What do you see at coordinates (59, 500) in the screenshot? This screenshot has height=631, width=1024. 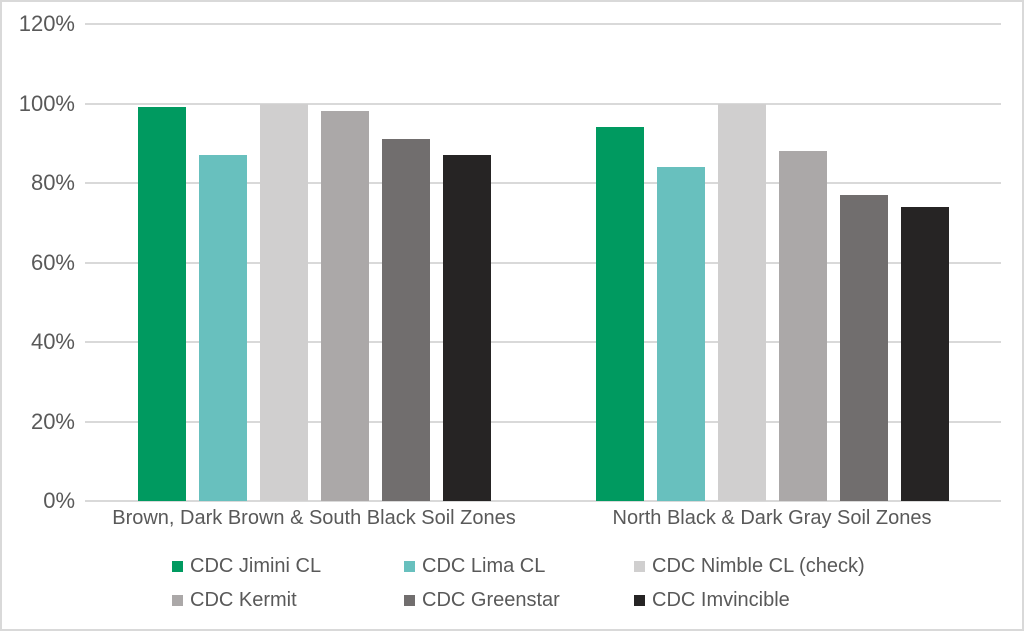 I see `y-tick-label-0: 0%` at bounding box center [59, 500].